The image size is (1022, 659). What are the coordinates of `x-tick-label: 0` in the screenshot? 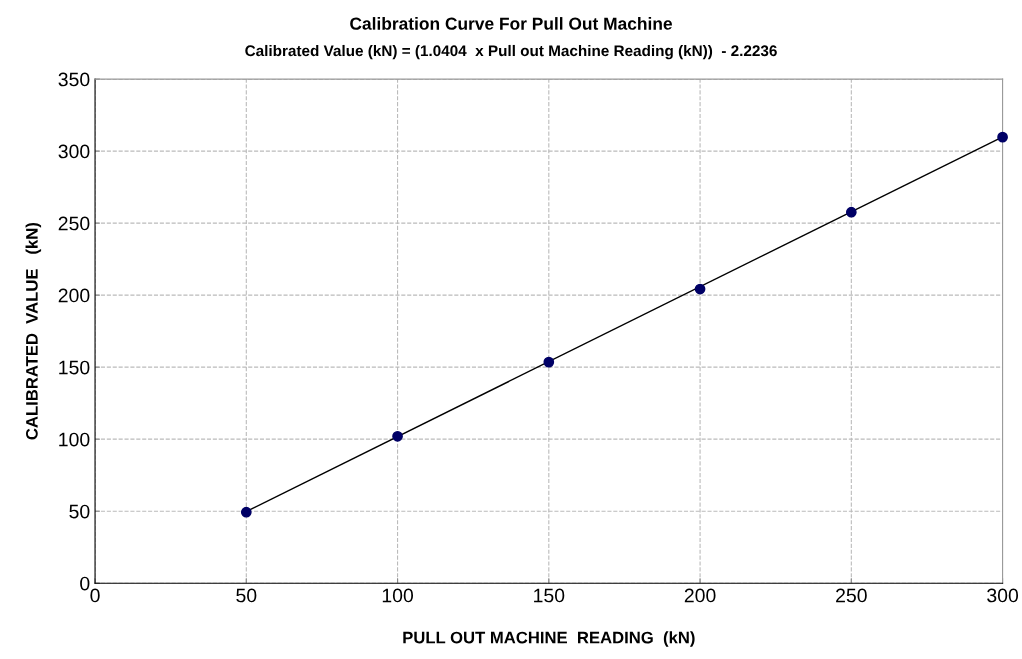 It's located at (95, 595).